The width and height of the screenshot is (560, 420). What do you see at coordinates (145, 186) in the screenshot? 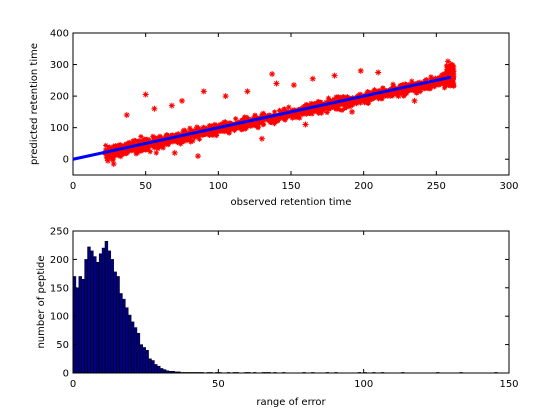
I see `x-tick-label: 50` at bounding box center [145, 186].